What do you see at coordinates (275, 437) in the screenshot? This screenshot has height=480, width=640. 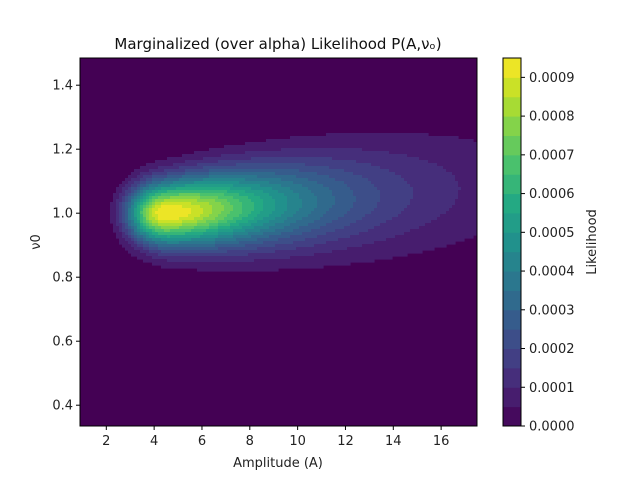 I see `x-axis: 2 4 6 8 10 12 14 16` at bounding box center [275, 437].